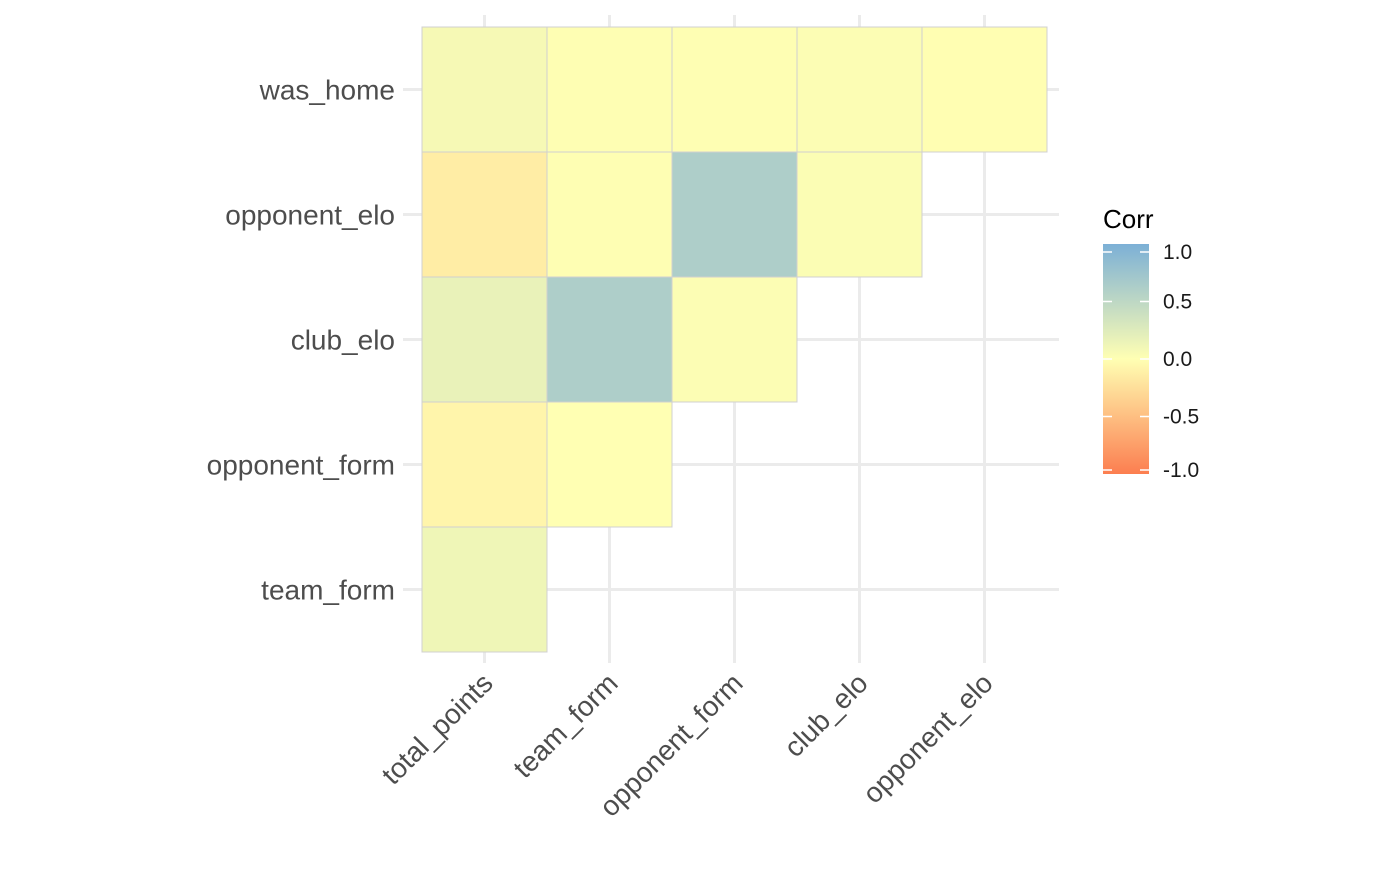 The height and width of the screenshot is (870, 1400). I want to click on heatmap-tile-total_points-opponent_form, so click(484, 464).